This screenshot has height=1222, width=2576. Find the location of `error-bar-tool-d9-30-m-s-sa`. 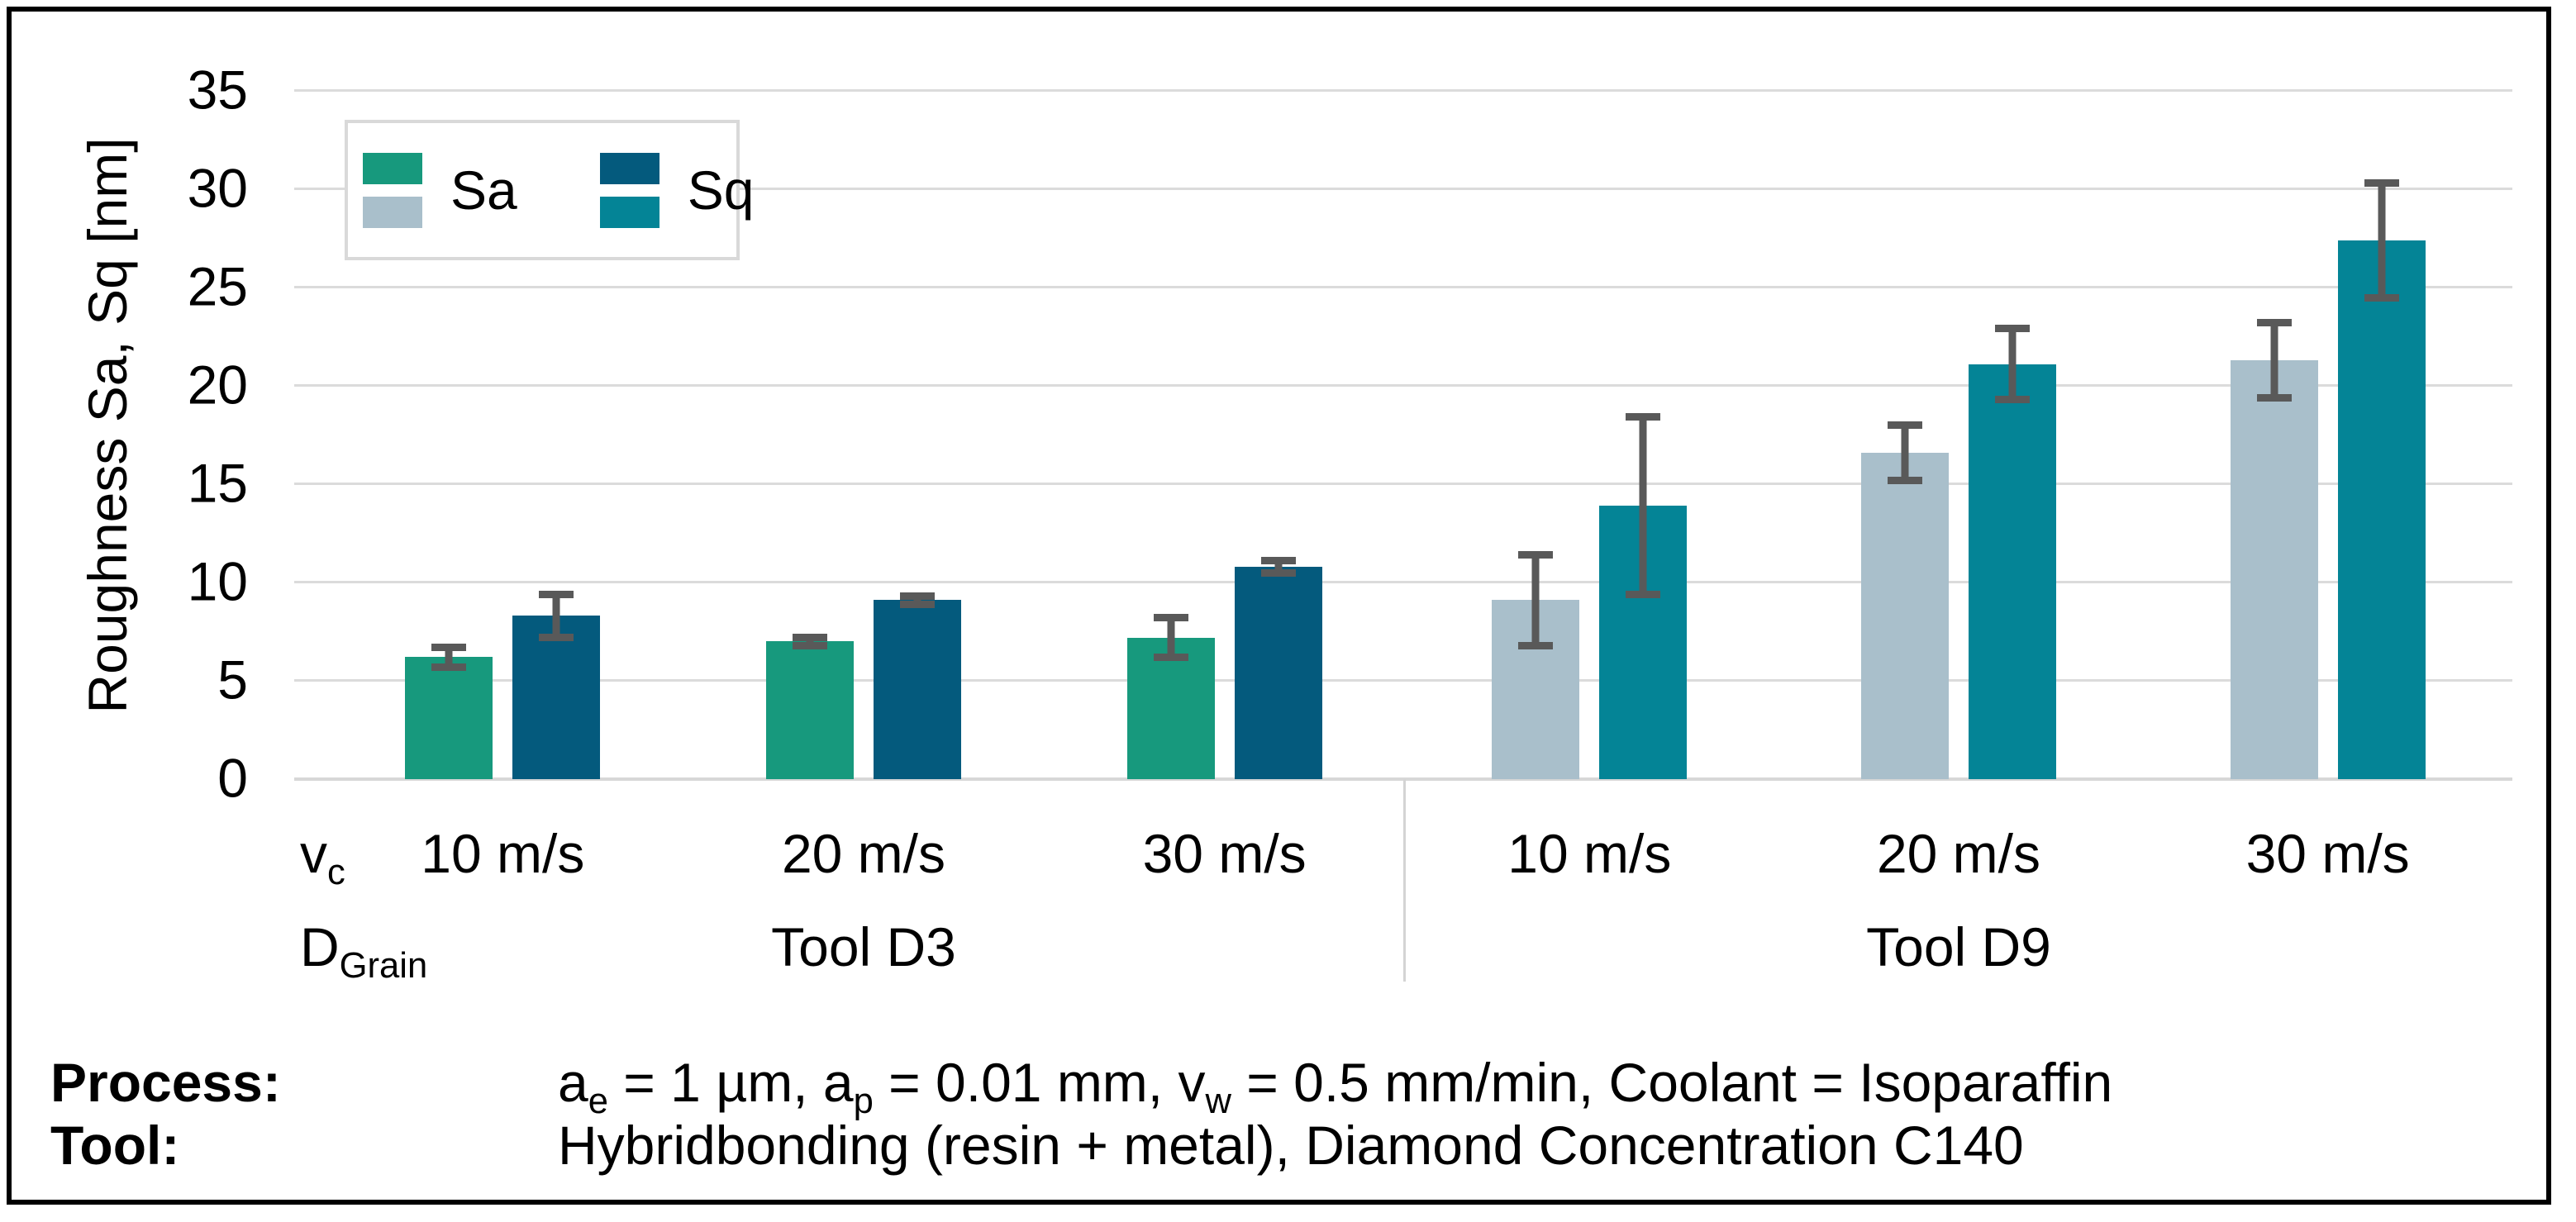

error-bar-tool-d9-30-m-s-sa is located at coordinates (2274, 360).